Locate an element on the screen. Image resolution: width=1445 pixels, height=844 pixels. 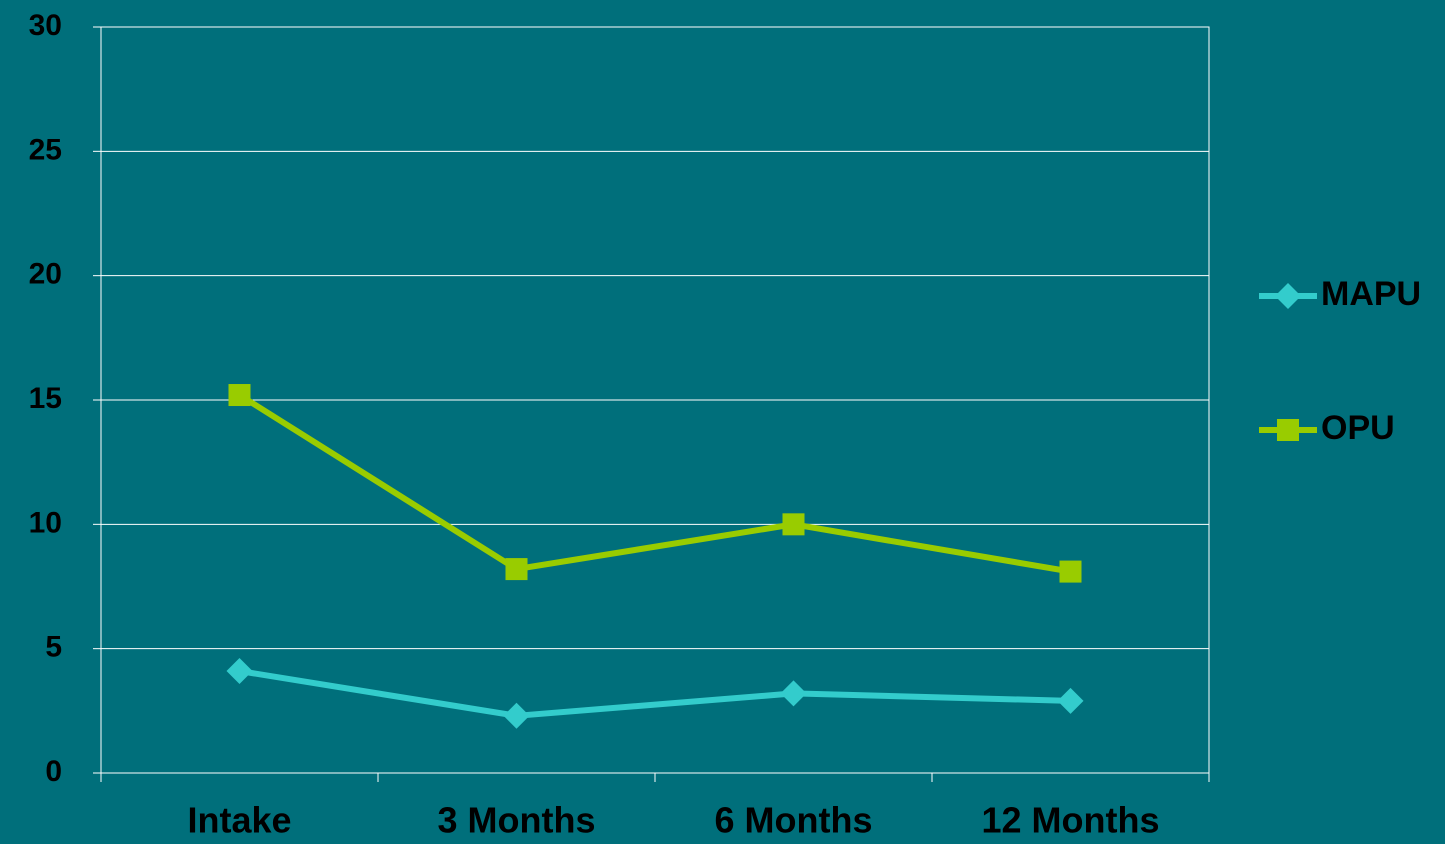
x-tick-label: 12 Months is located at coordinates (1070, 820).